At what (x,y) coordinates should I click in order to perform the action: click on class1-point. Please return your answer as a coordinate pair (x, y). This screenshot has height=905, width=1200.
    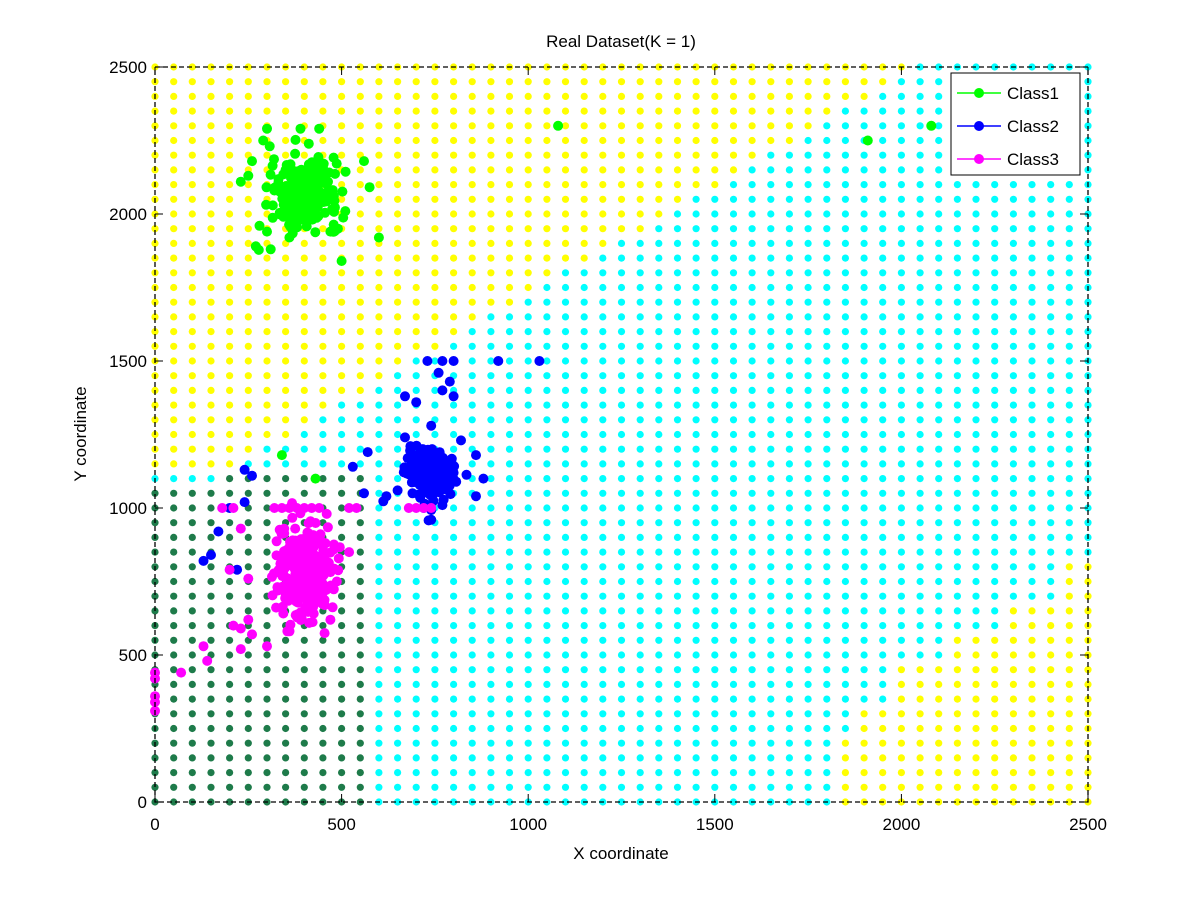
    Looking at the image, I should click on (288, 208).